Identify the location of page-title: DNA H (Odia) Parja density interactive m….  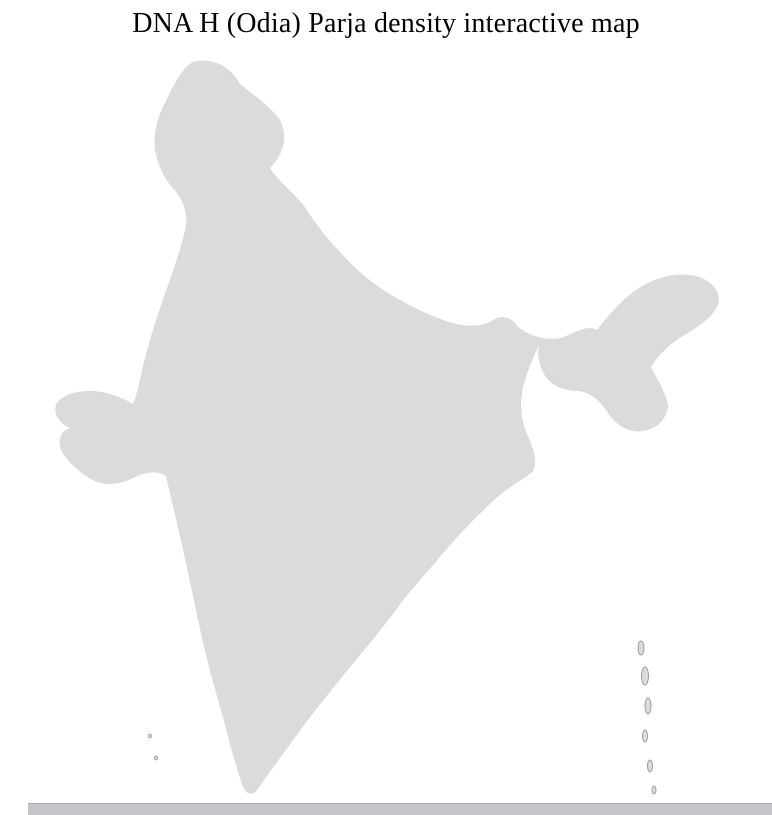
(386, 23).